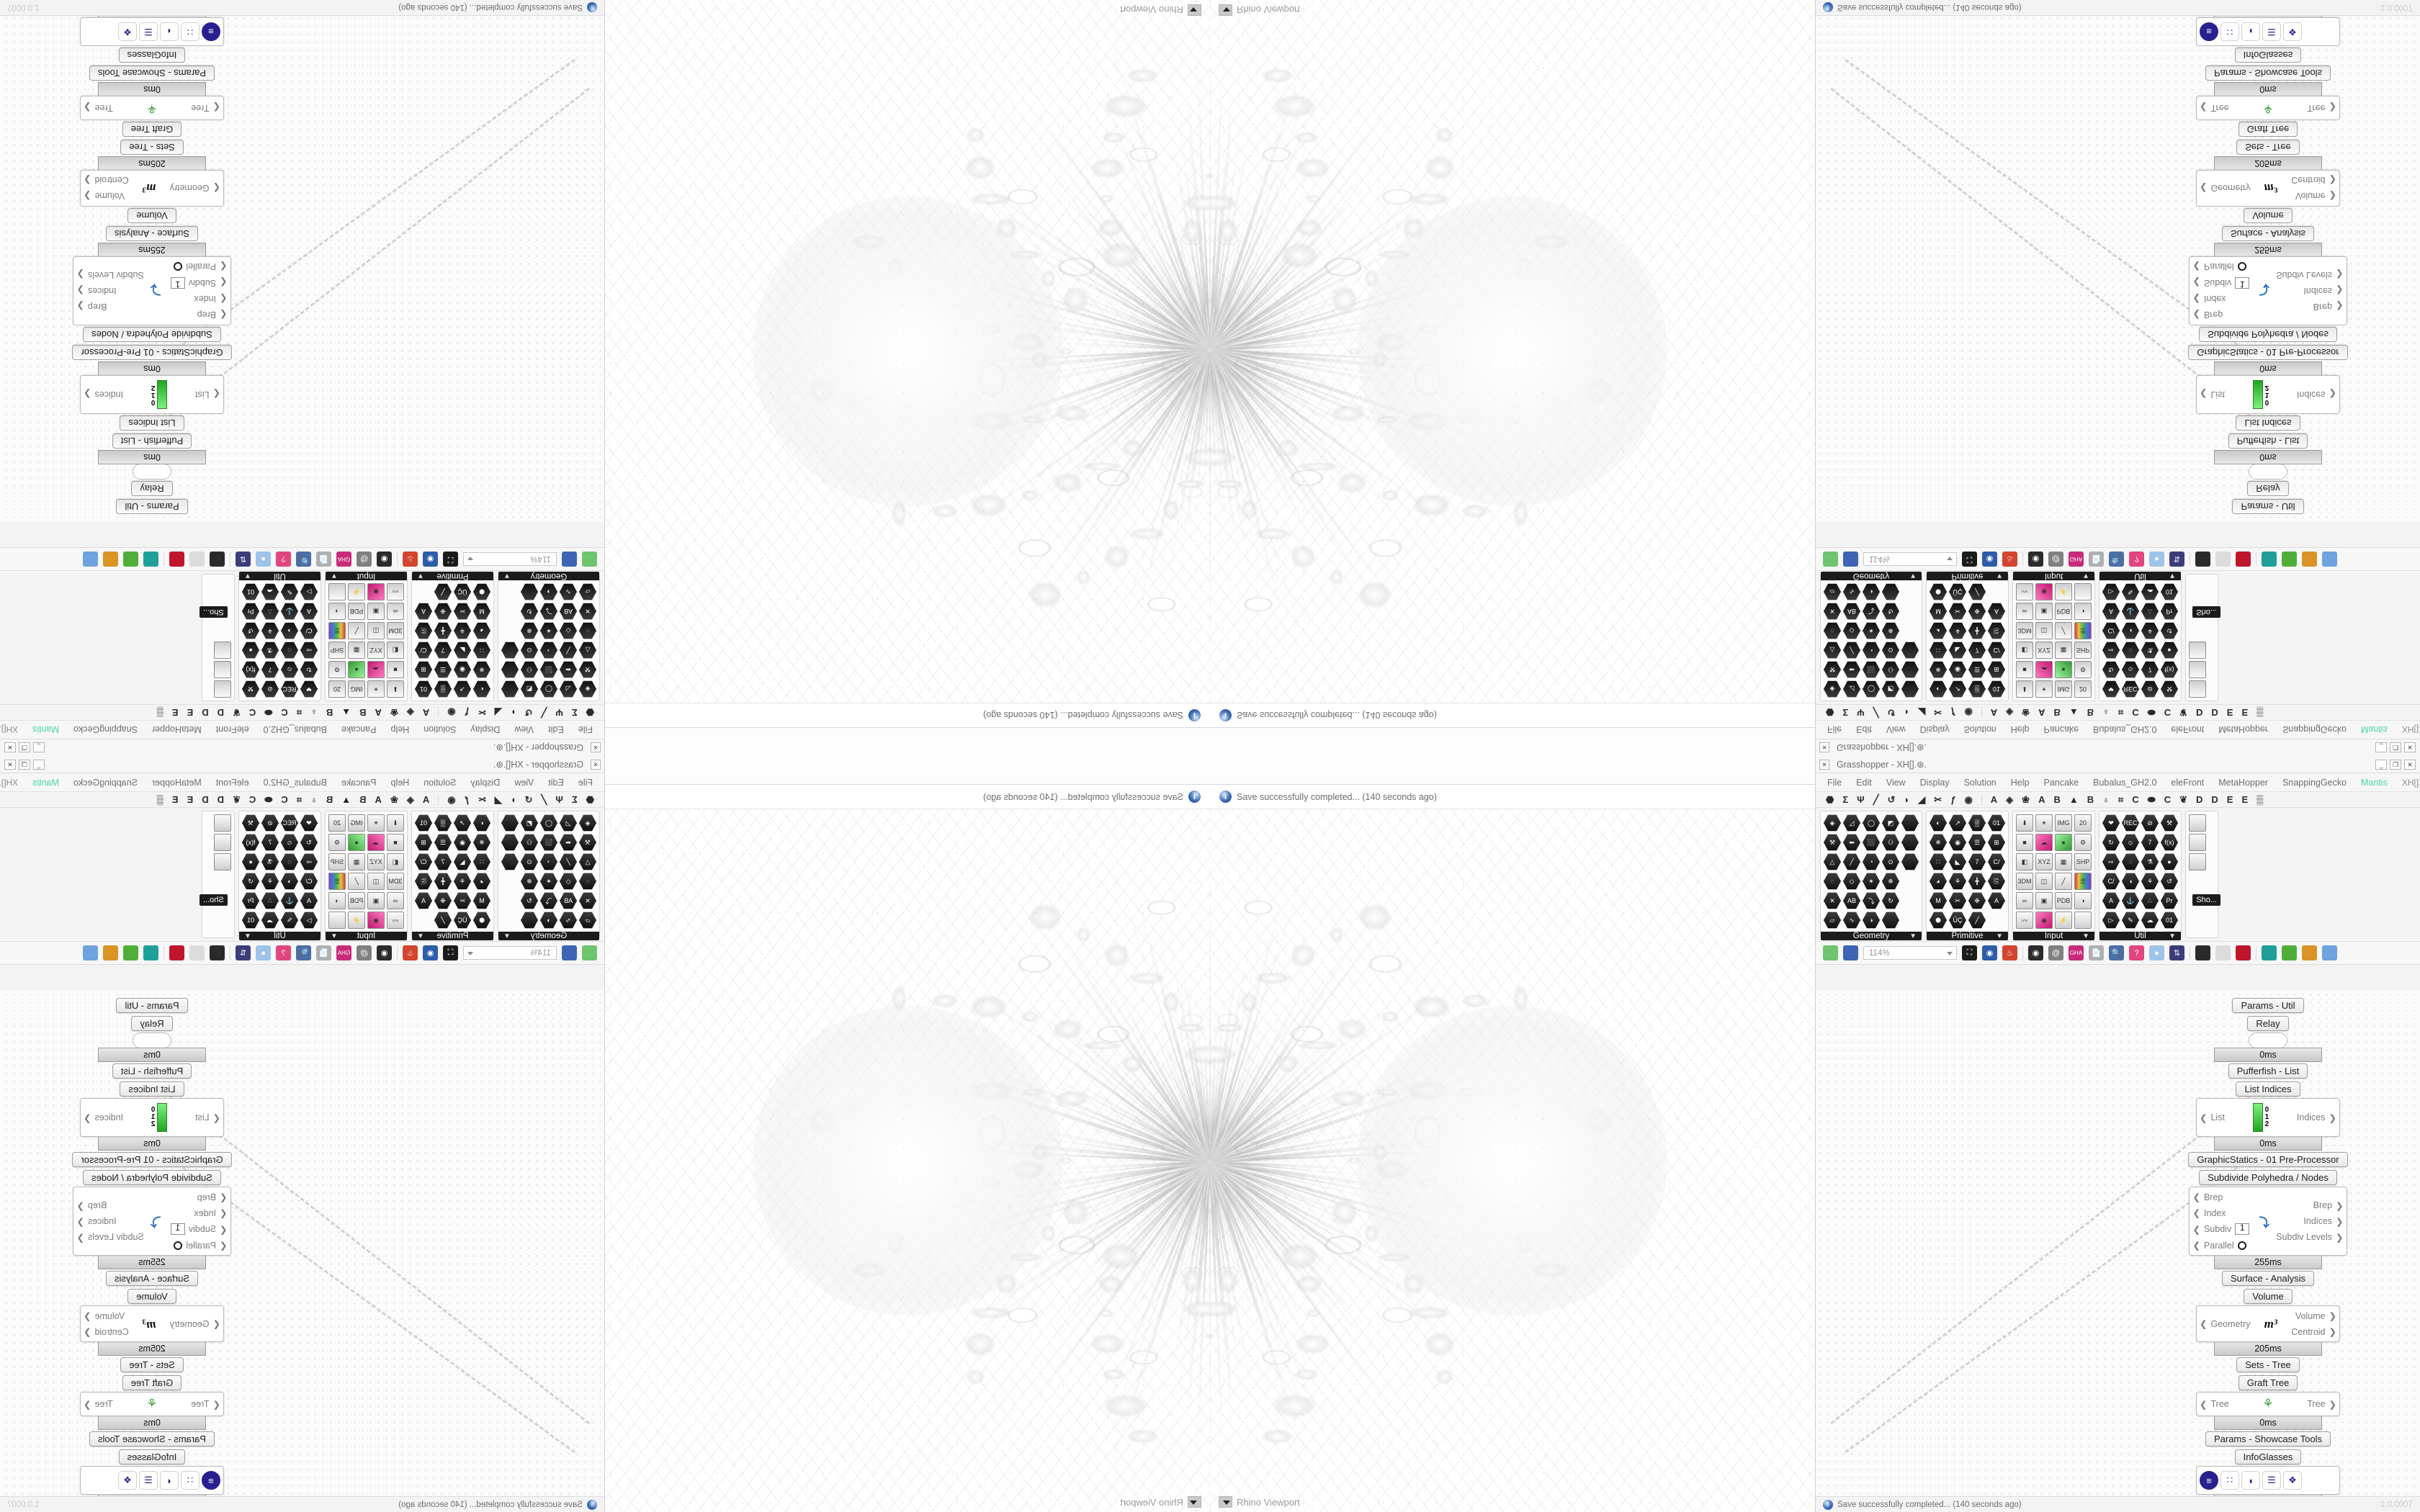 The image size is (2420, 1512). Describe the element at coordinates (337, 861) in the screenshot. I see `component-icon: SHP` at that location.